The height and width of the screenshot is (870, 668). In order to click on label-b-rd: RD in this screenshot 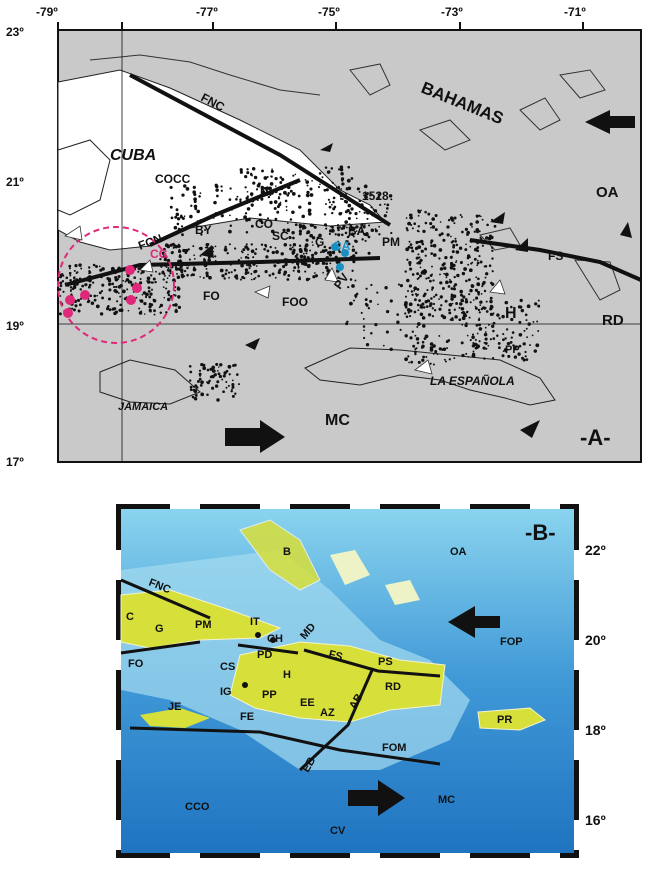, I will do `click(393, 687)`.